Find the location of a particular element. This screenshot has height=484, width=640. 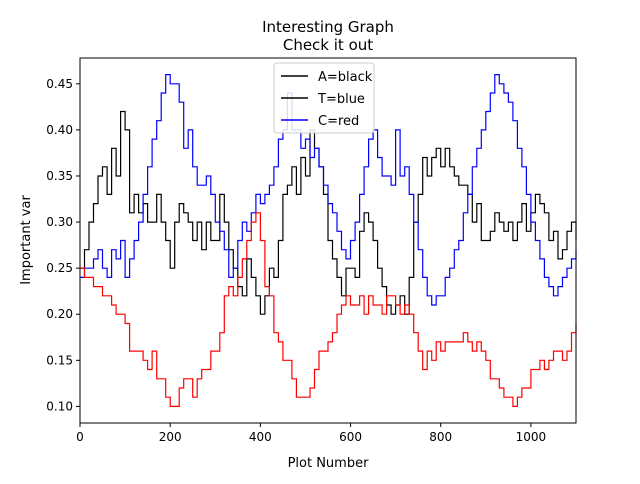

y-tick-label: 0.25 is located at coordinates (59, 268).